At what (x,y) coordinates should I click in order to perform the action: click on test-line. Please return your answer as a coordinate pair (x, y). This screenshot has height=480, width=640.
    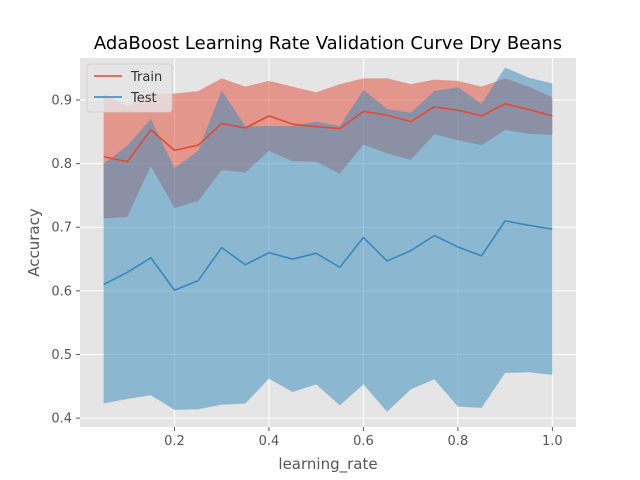
    Looking at the image, I should click on (328, 256).